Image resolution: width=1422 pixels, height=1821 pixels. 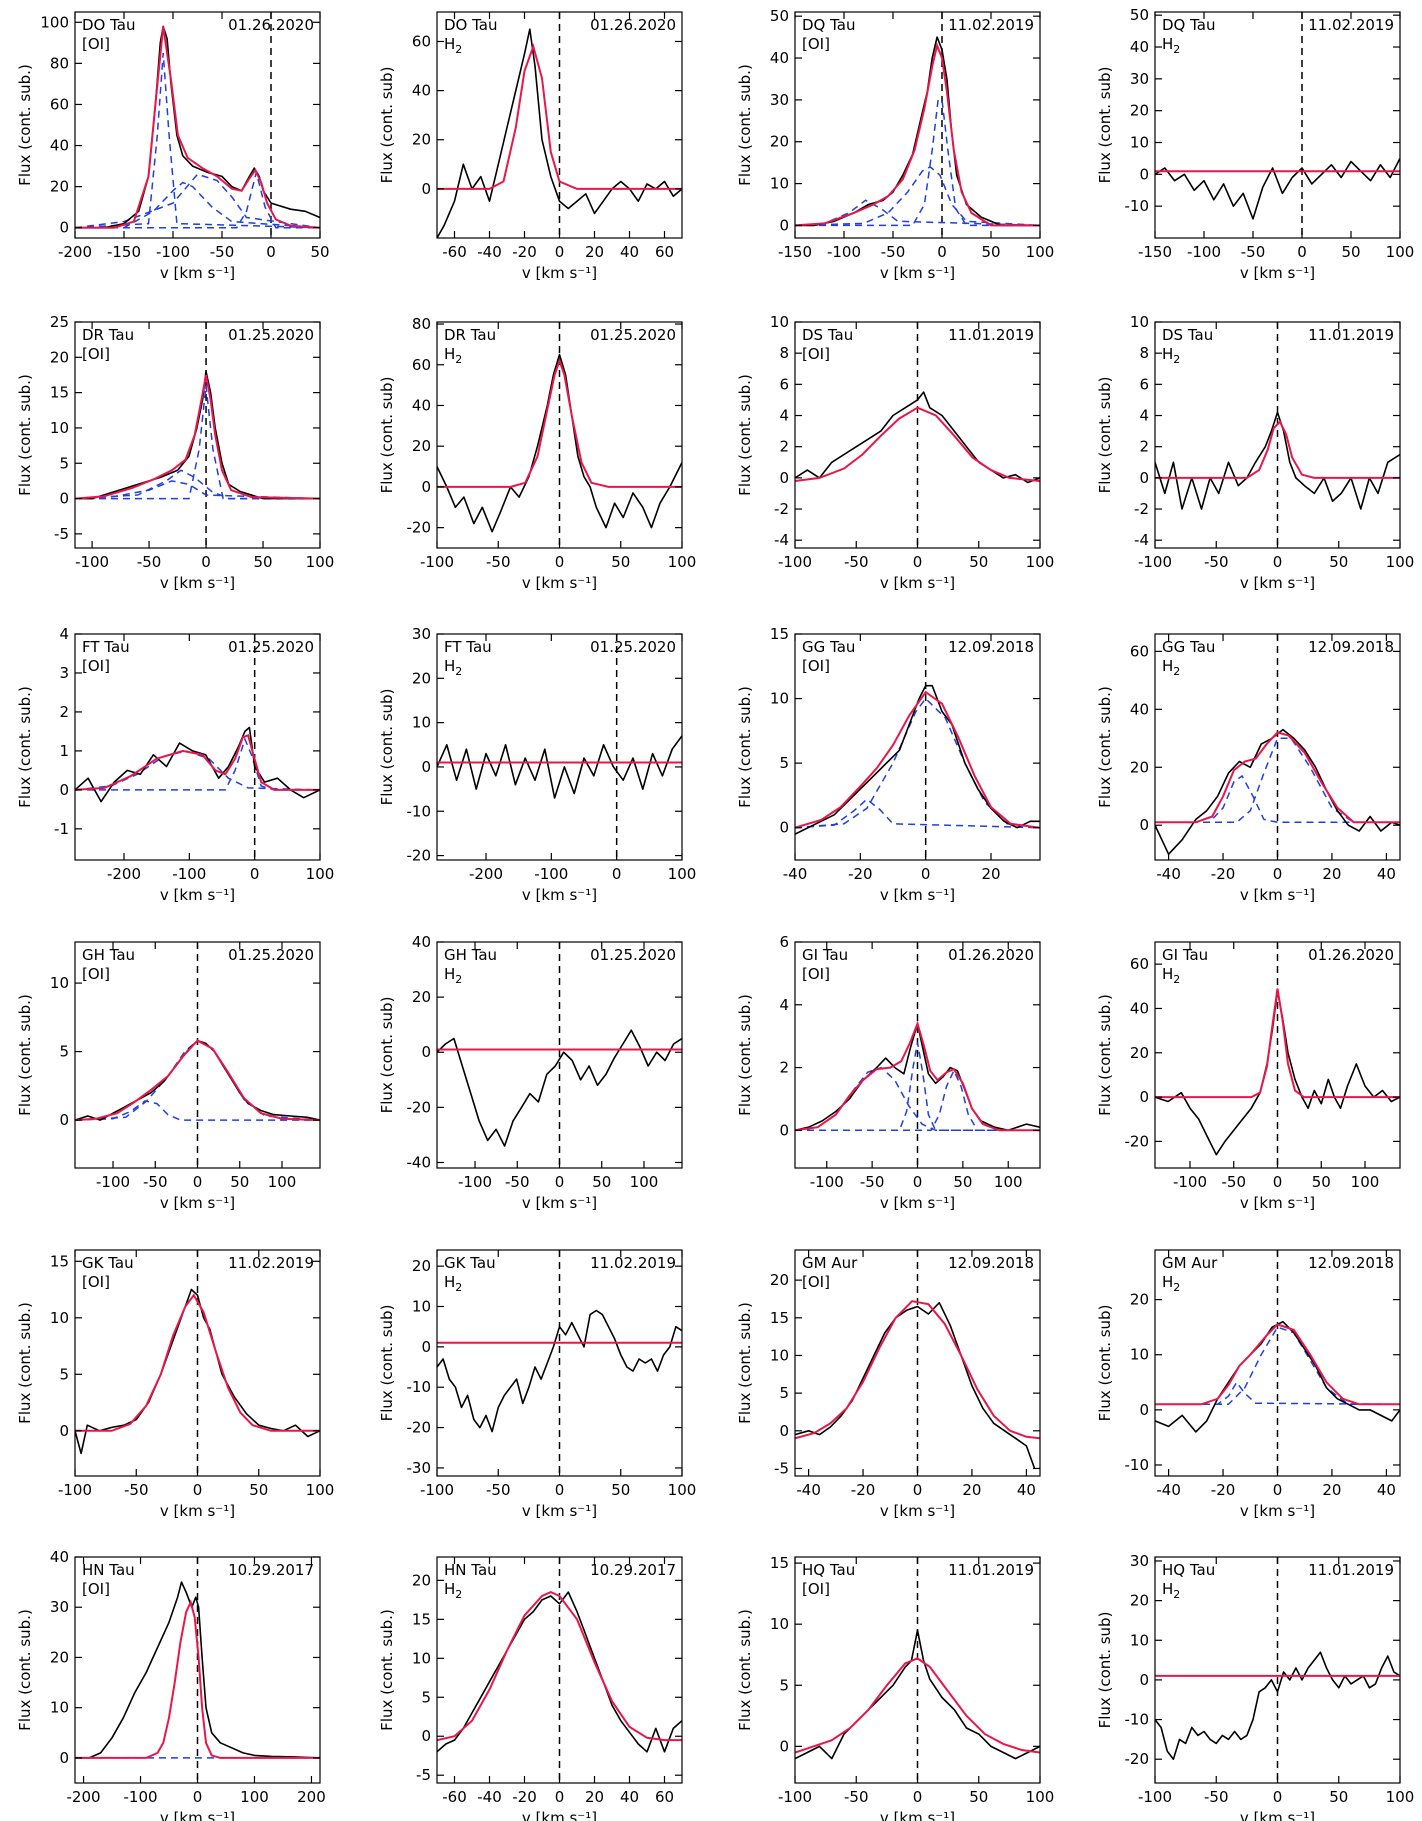 What do you see at coordinates (59, 322) in the screenshot?
I see `y-tick-label: 25` at bounding box center [59, 322].